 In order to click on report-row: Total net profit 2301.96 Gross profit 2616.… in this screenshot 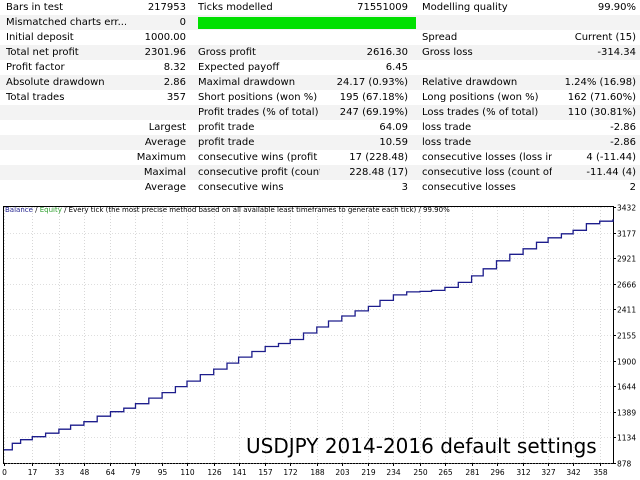, I will do `click(320, 52)`.